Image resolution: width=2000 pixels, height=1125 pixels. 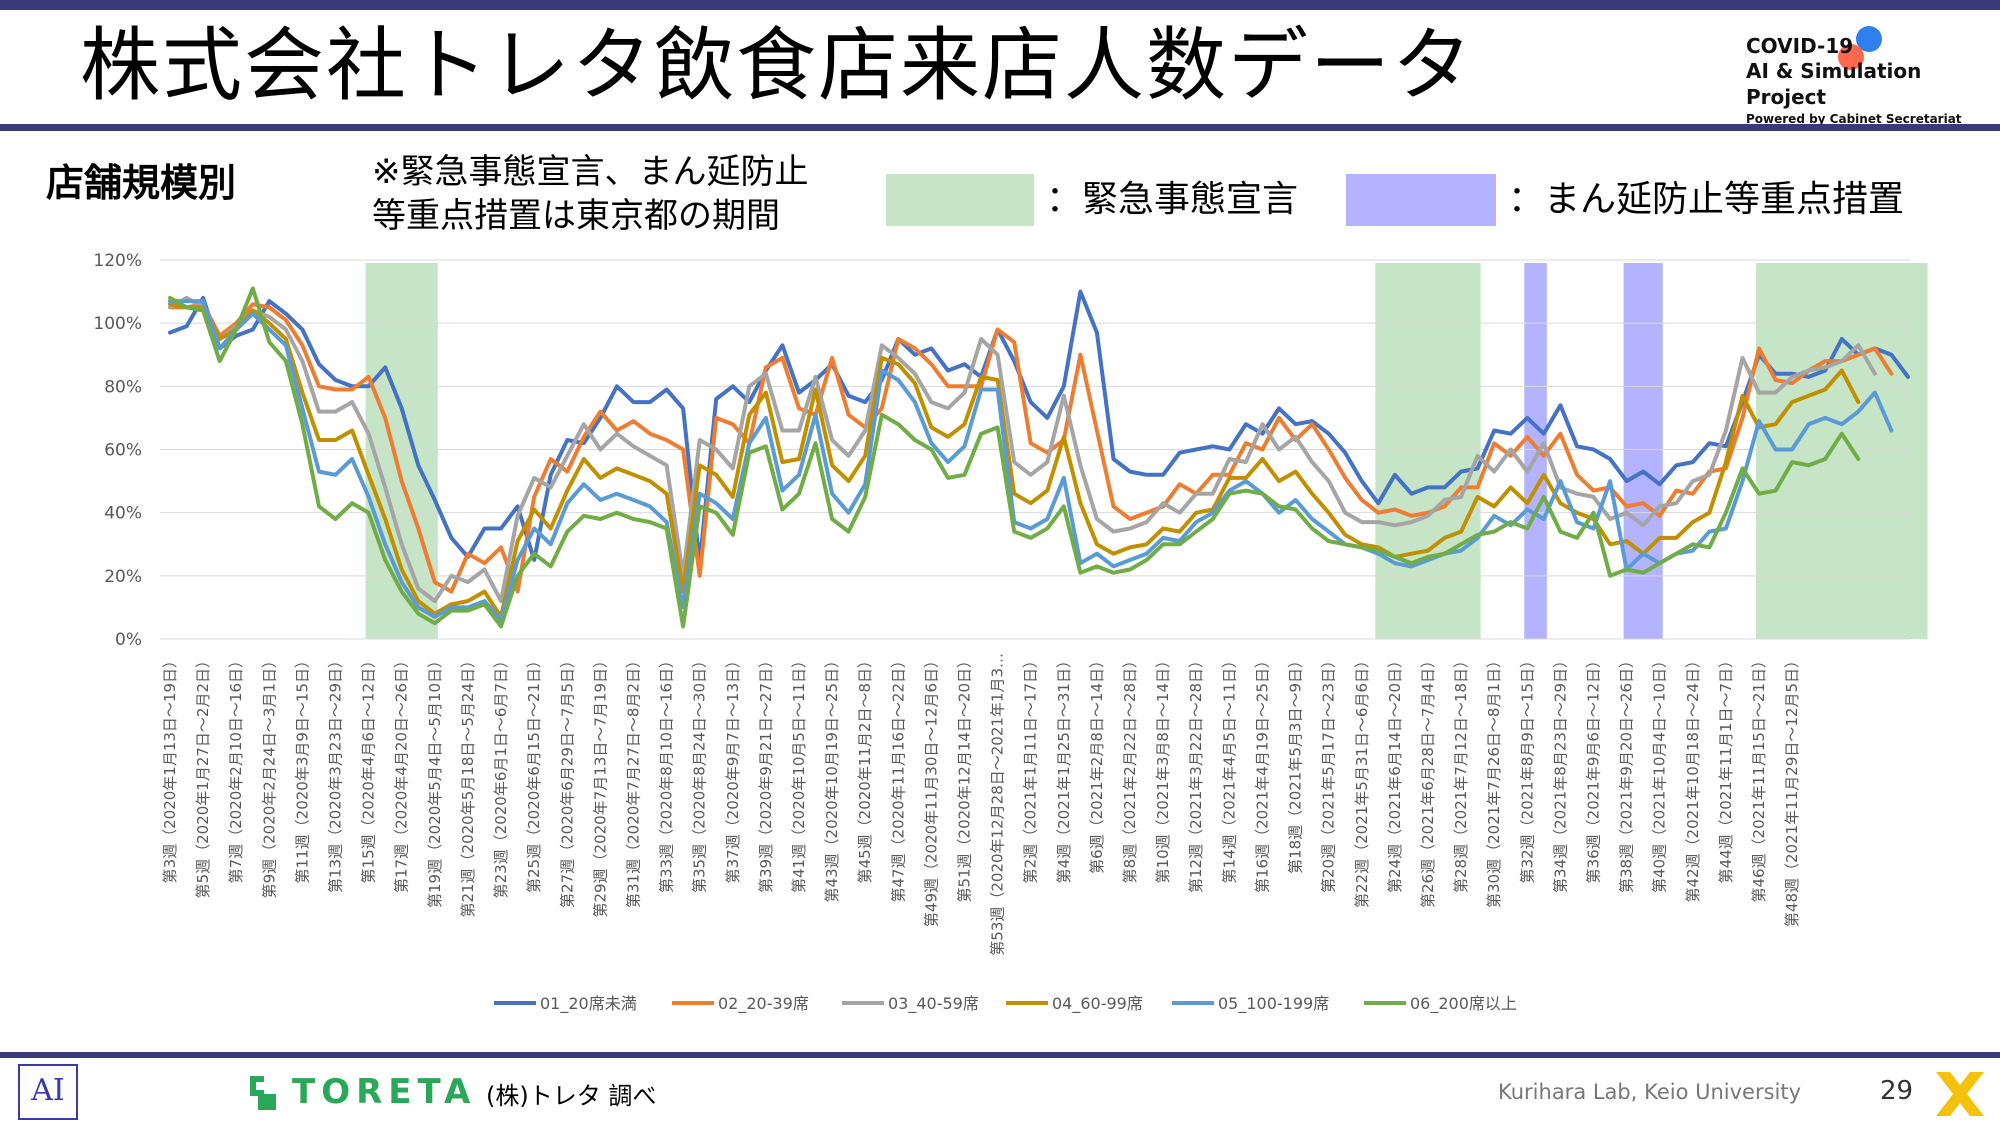 I want to click on x-tick-label: 第14週（2021年4月5日～11日）, so click(x=1229, y=768).